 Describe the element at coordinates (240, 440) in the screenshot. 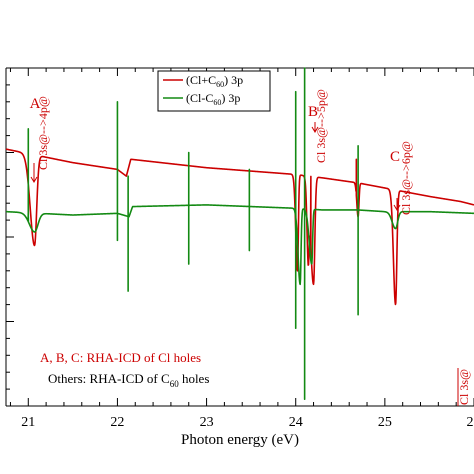

I see `x-axis-title: Photon energy (eV)` at that location.